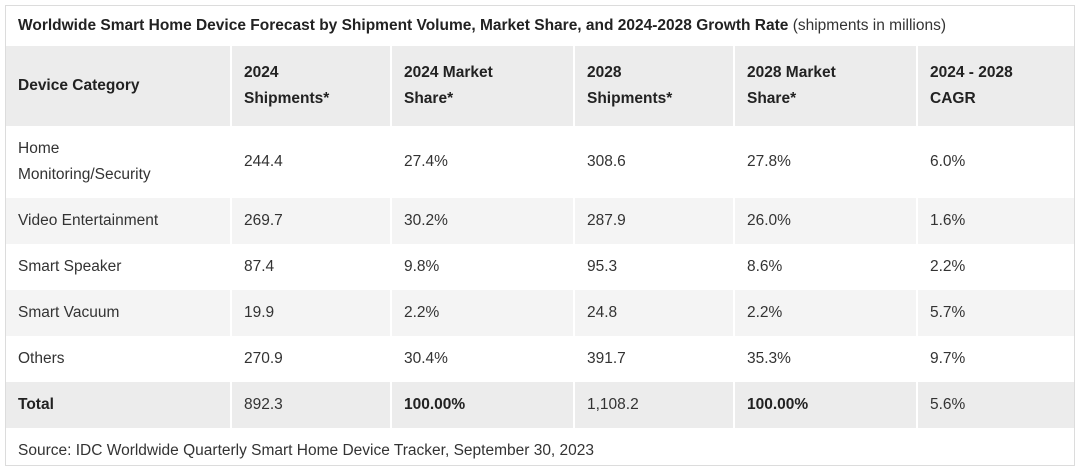  Describe the element at coordinates (825, 267) in the screenshot. I see `cell-2028-market-share: 8.6%` at that location.